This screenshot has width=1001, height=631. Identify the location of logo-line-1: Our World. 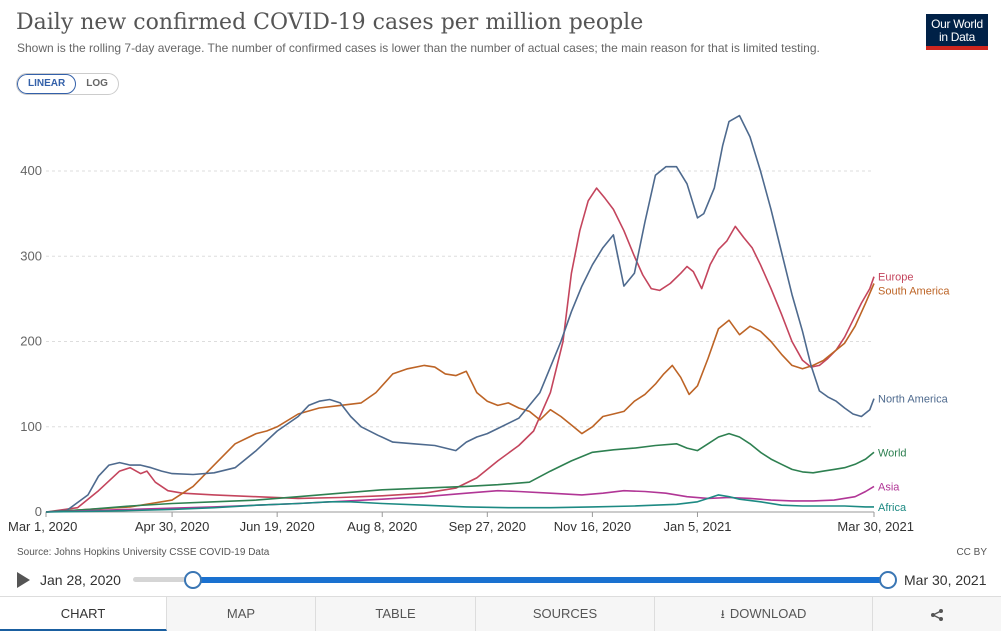
(957, 24).